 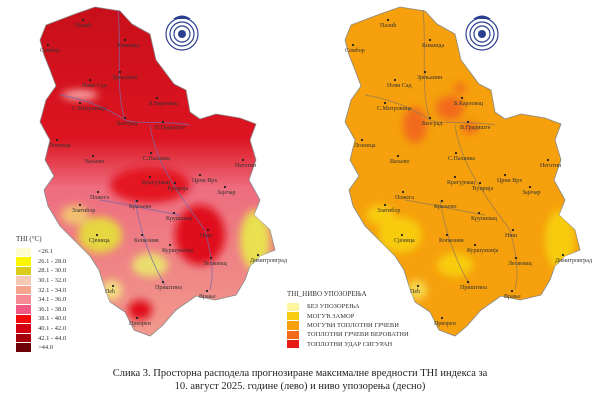 I want to click on city-marker: Ћуприја, so click(x=483, y=186).